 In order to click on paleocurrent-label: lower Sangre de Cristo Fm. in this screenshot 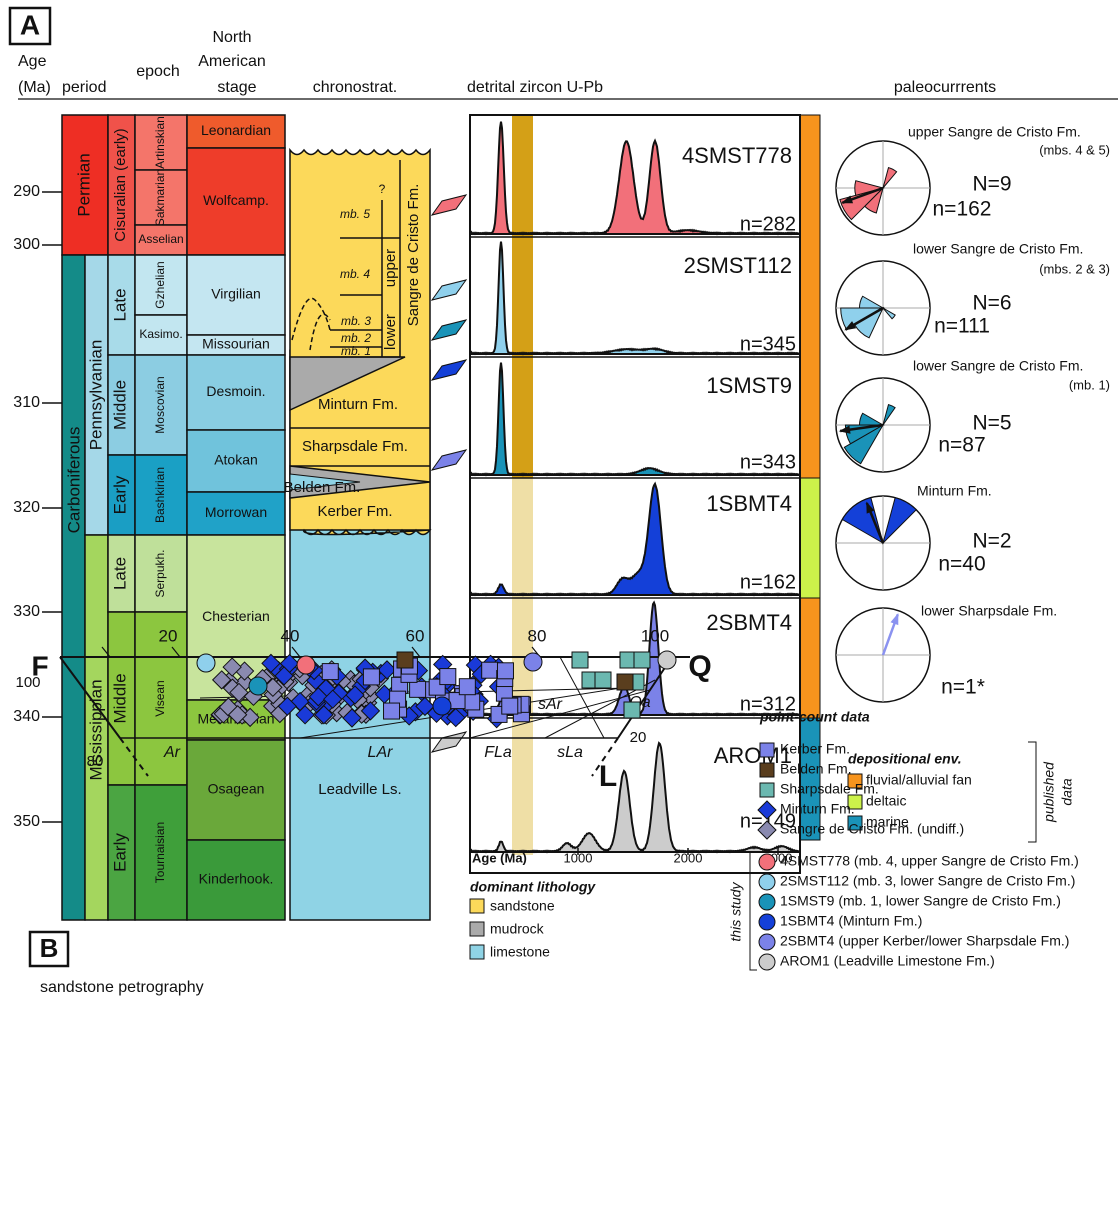, I will do `click(998, 366)`.